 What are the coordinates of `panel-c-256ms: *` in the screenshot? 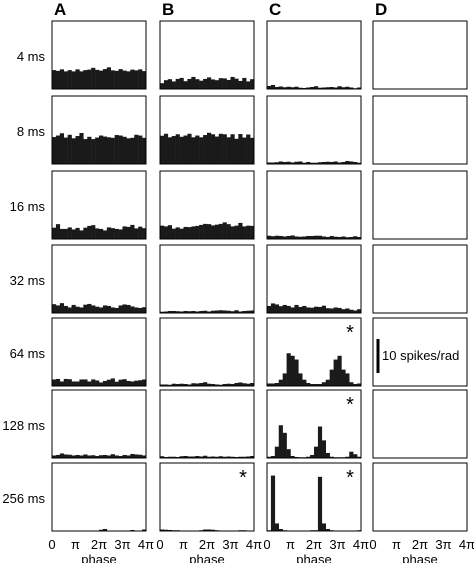 It's located at (314, 497).